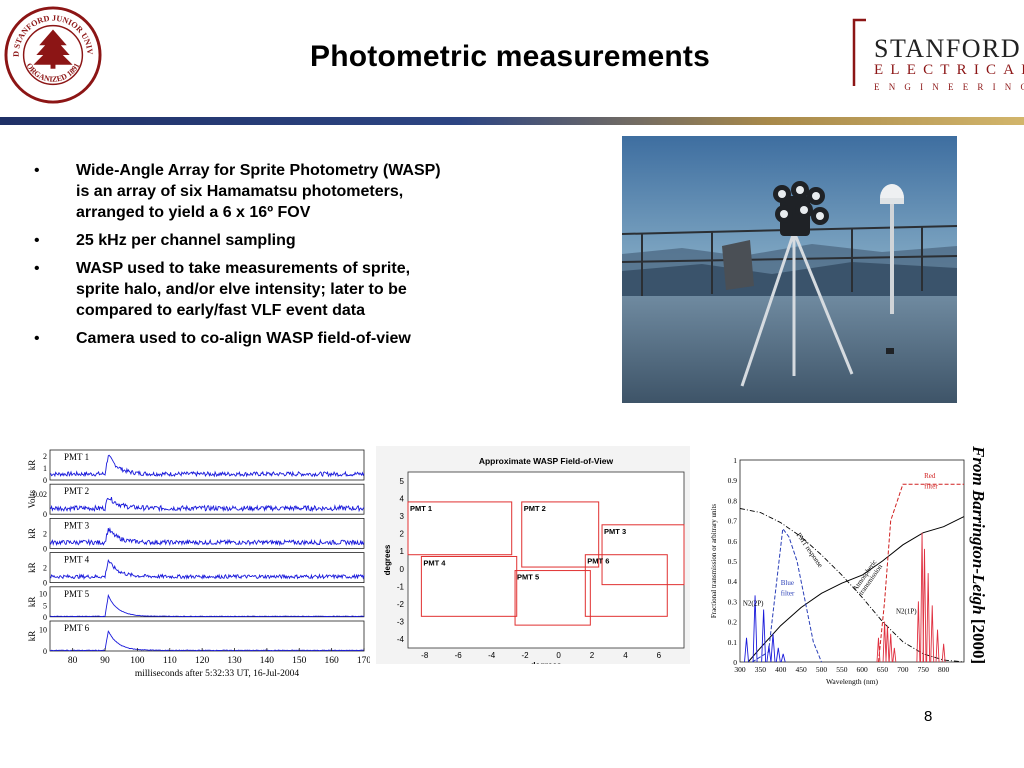 This screenshot has width=1024, height=768. I want to click on y-tick-label: 0.3, so click(733, 601).